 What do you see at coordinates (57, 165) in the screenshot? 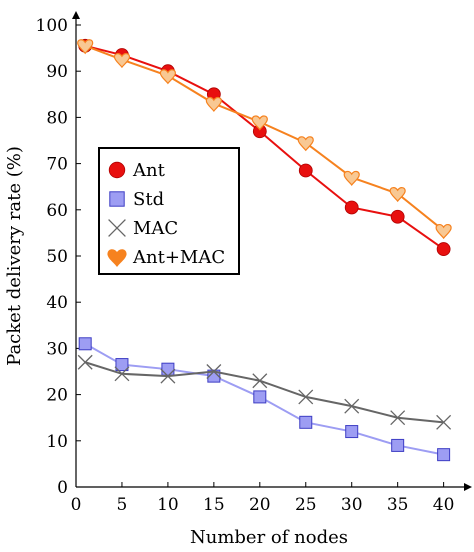
I see `y-tick-label: 70` at bounding box center [57, 165].